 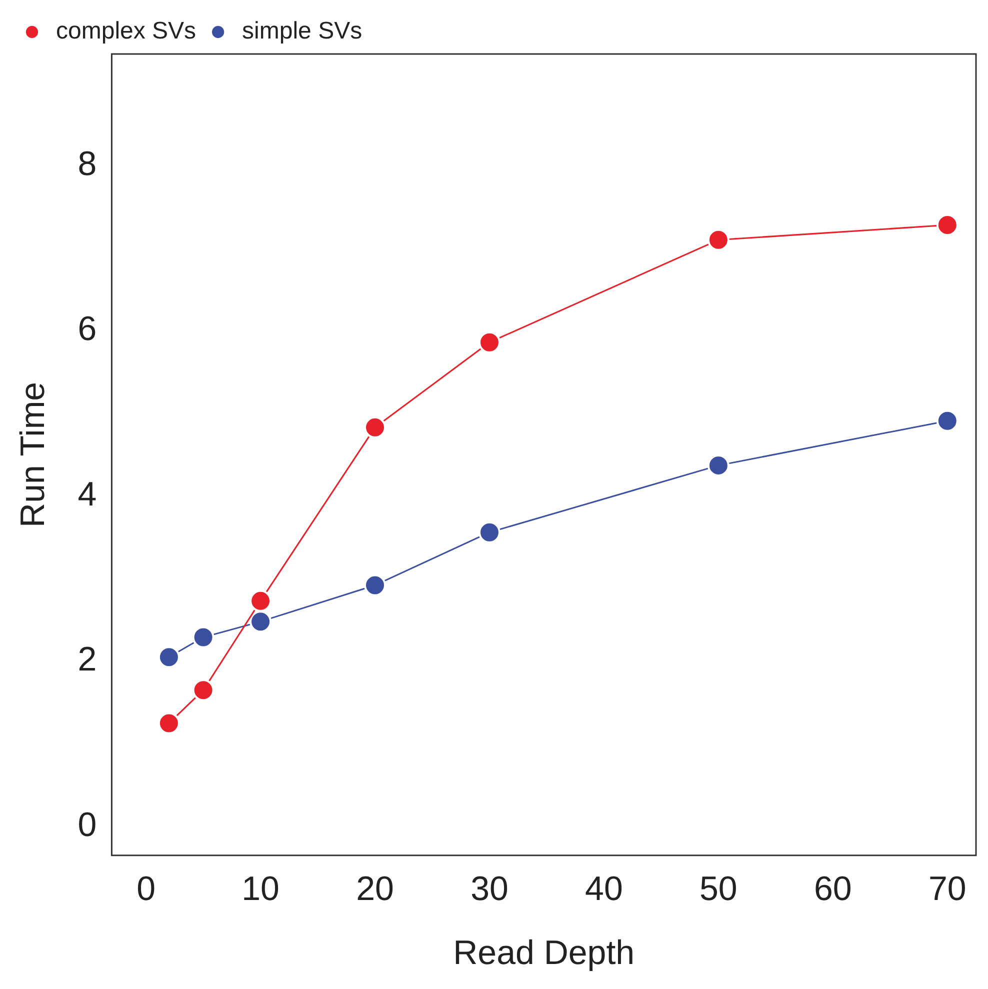 I want to click on x-tick-label: 50, so click(x=719, y=889).